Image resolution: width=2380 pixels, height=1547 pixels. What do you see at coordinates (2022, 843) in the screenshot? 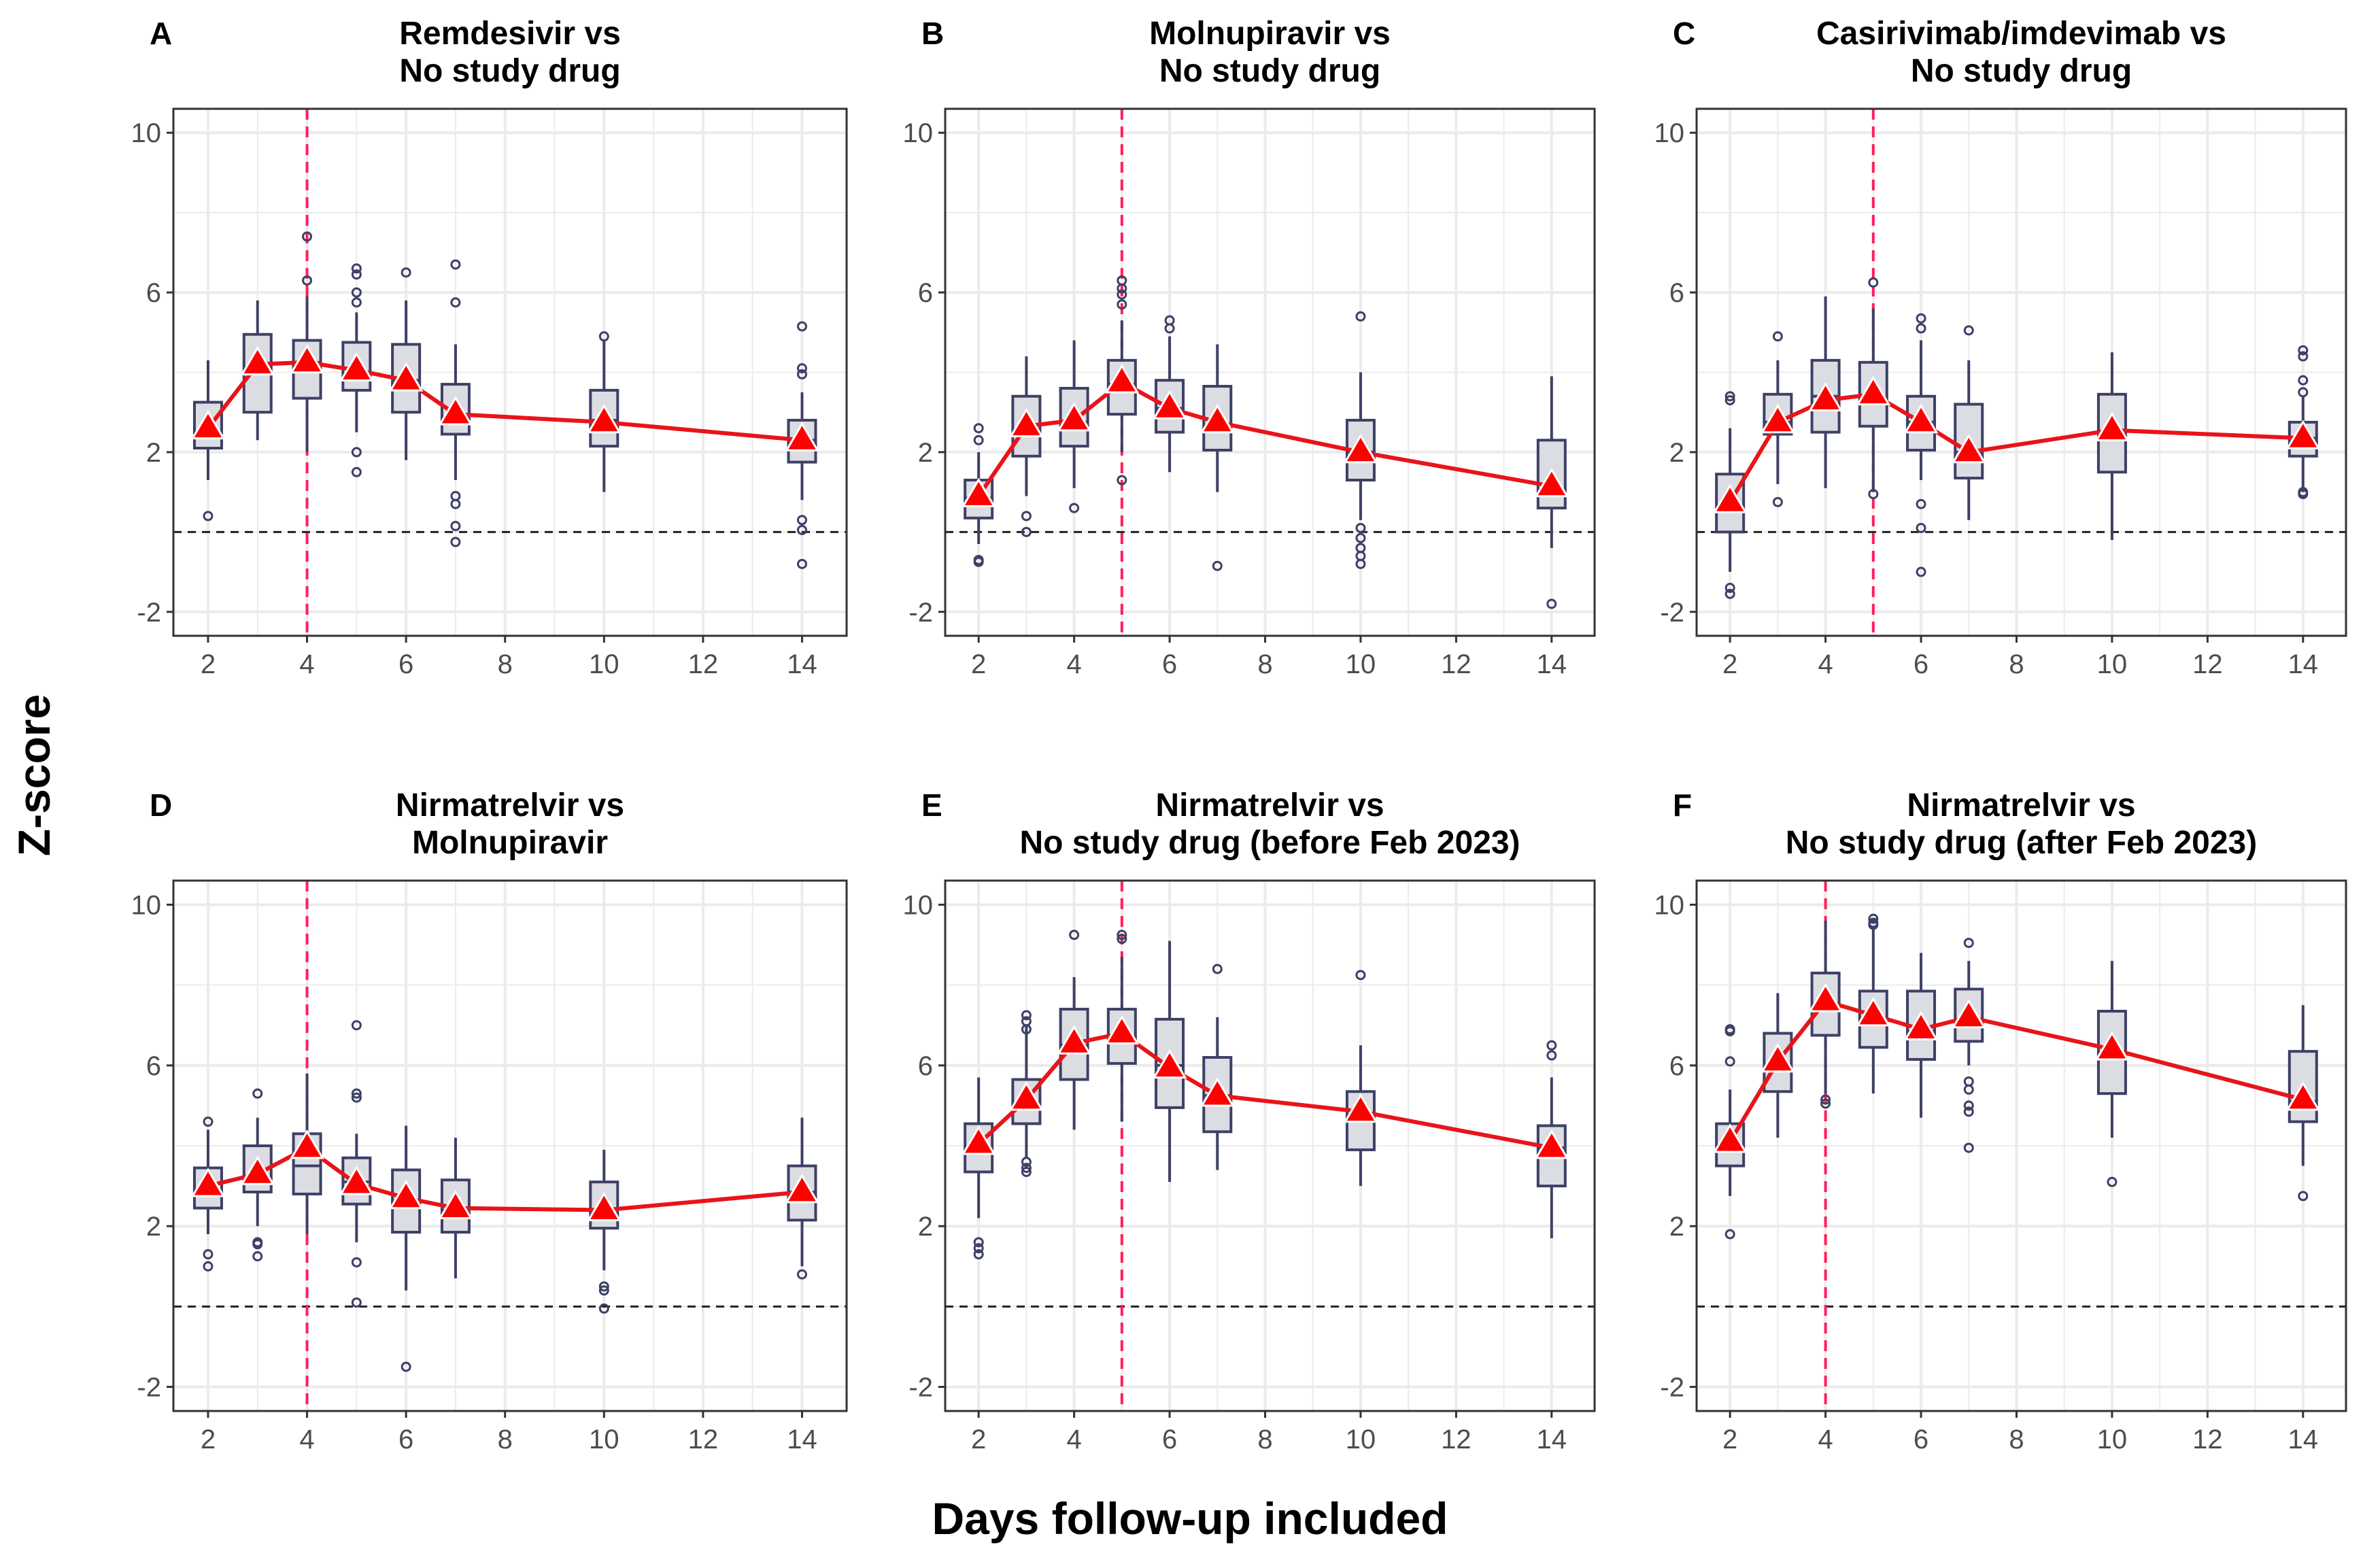
I see `panel-title-line: No study drug (after Feb 2023)` at bounding box center [2022, 843].